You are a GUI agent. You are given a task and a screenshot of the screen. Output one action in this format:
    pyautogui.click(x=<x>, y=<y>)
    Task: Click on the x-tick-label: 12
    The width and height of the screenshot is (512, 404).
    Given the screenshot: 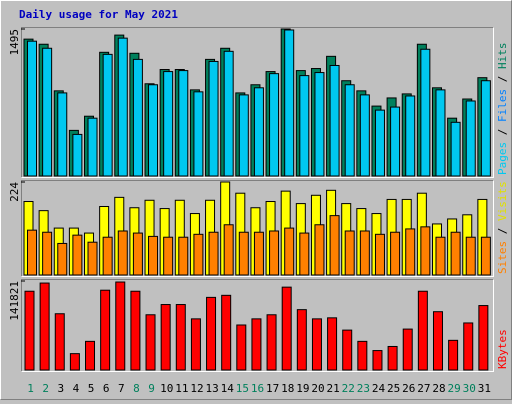 What is the action you would take?
    pyautogui.click(x=196, y=388)
    